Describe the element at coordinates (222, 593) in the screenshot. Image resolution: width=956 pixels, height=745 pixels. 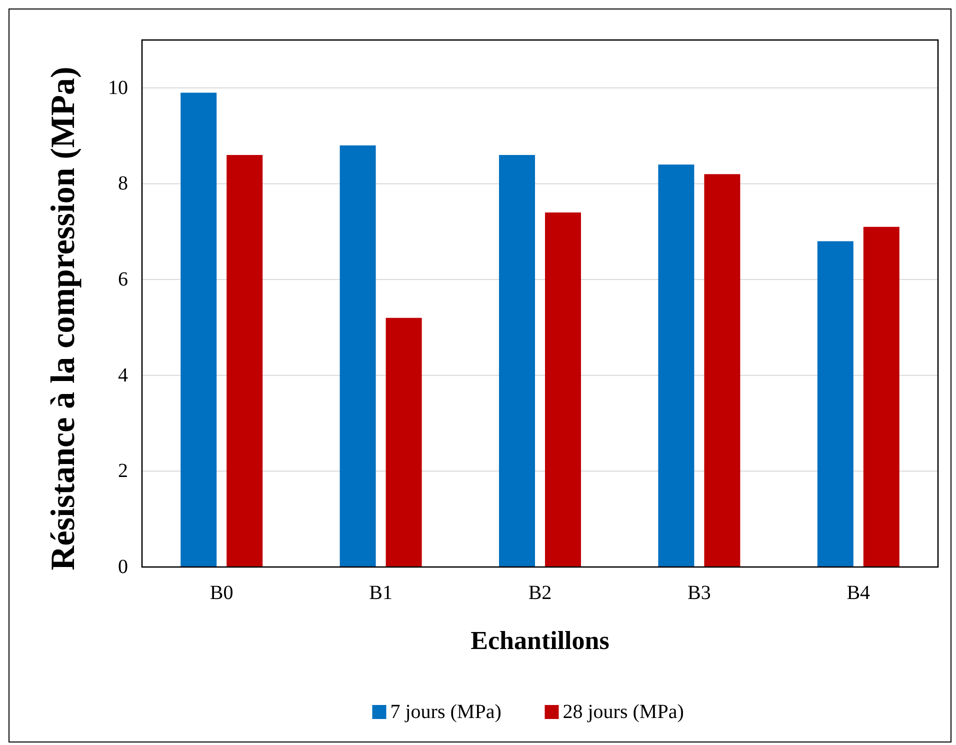
I see `x-tick-label: B0` at that location.